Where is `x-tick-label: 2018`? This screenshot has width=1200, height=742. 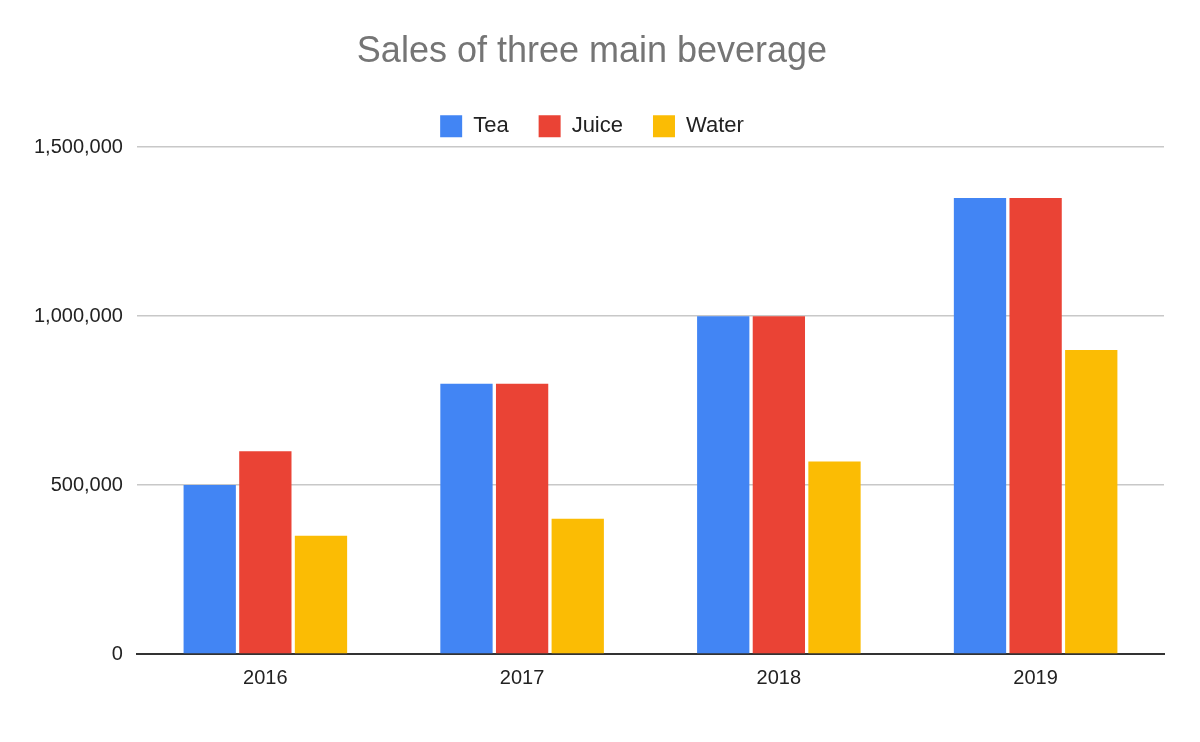 x-tick-label: 2018 is located at coordinates (779, 676).